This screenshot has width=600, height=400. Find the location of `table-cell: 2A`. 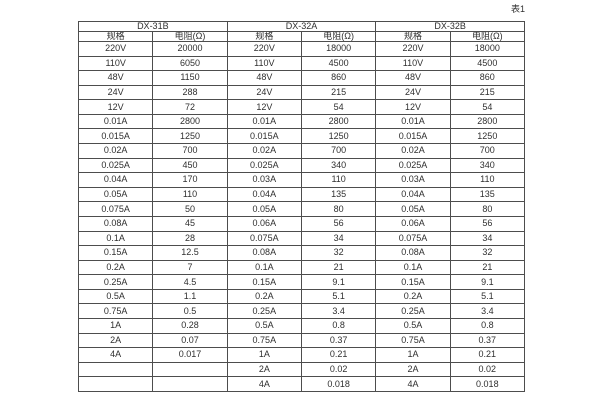

table-cell: 2A is located at coordinates (413, 369).